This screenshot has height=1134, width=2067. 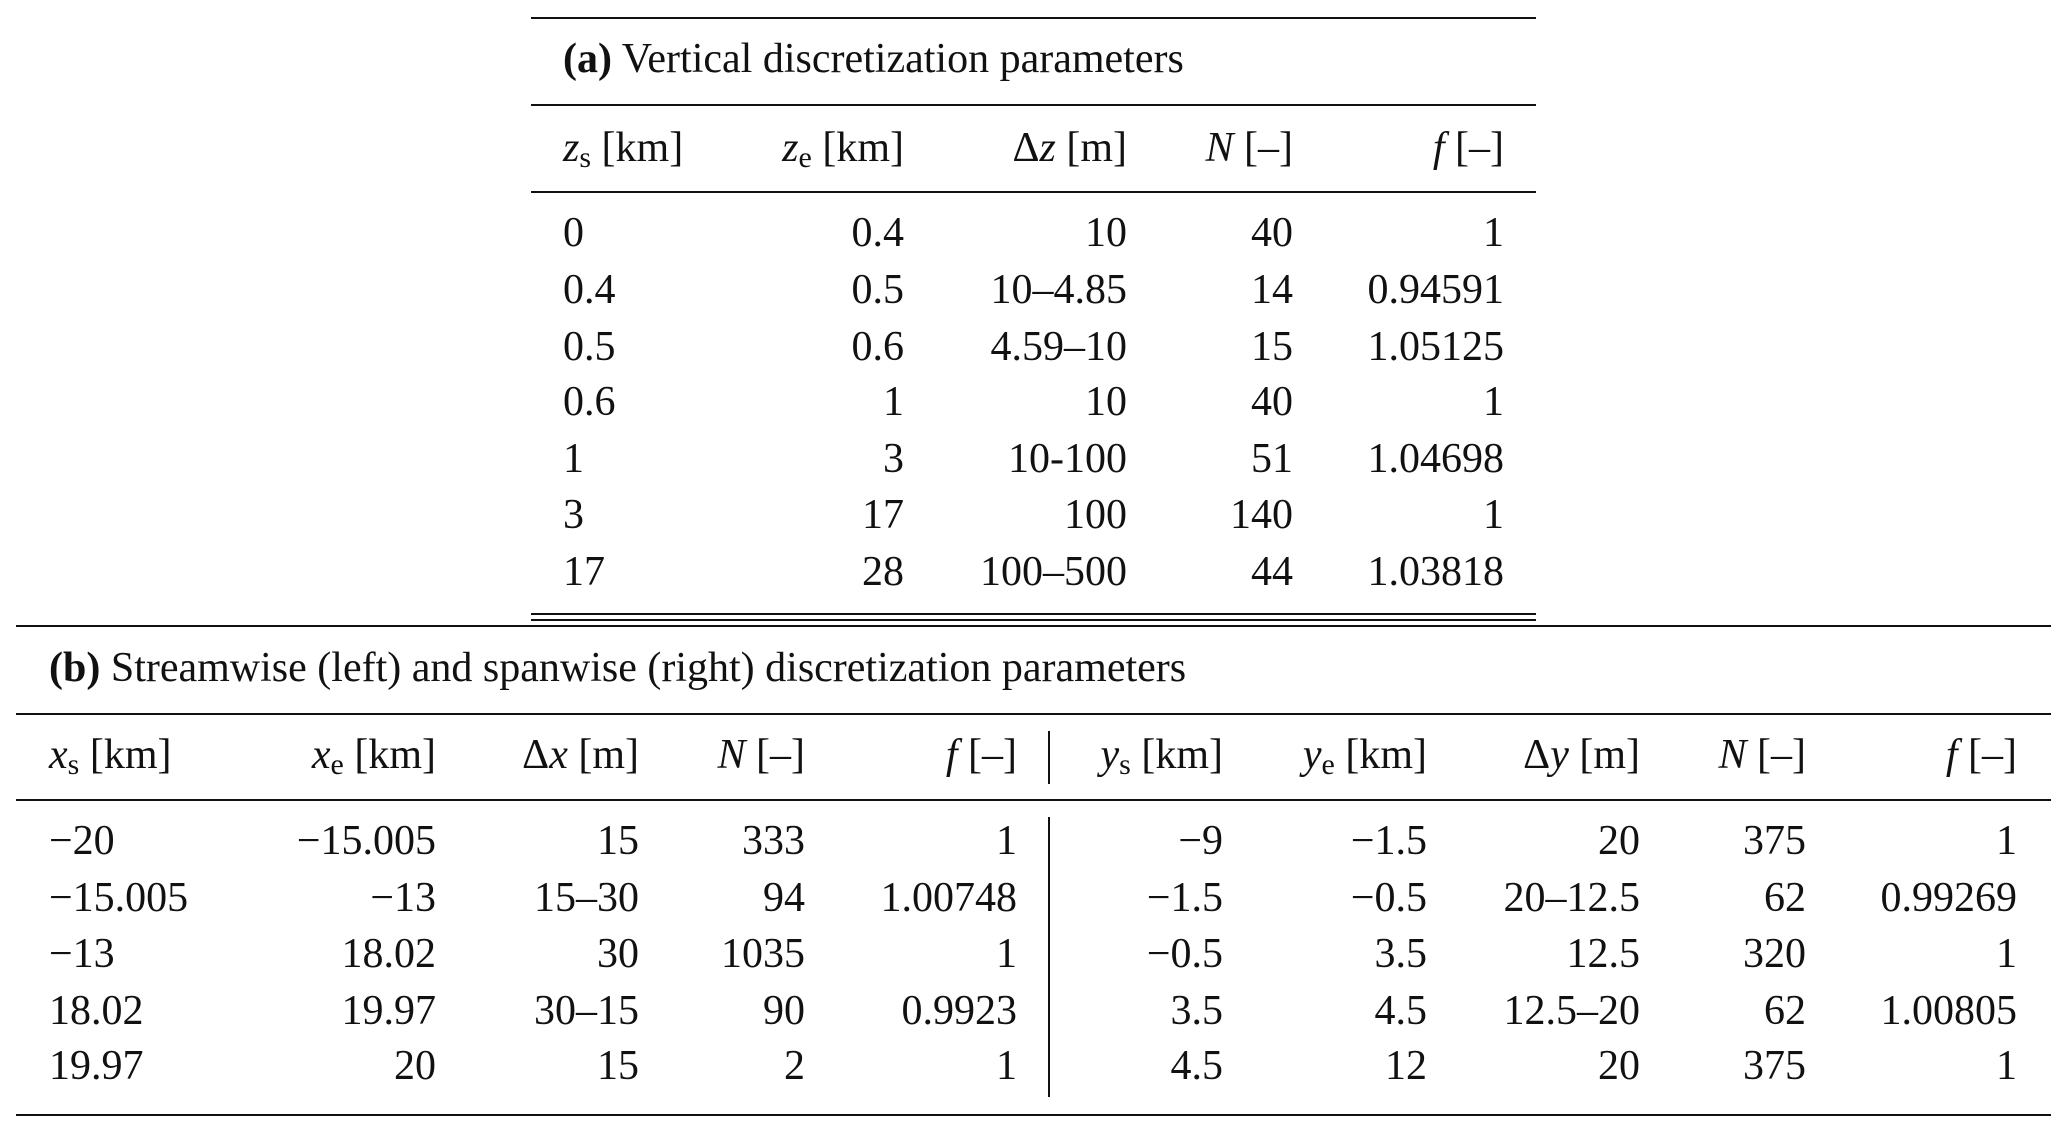 I want to click on table-cell: 40, so click(x=1272, y=233).